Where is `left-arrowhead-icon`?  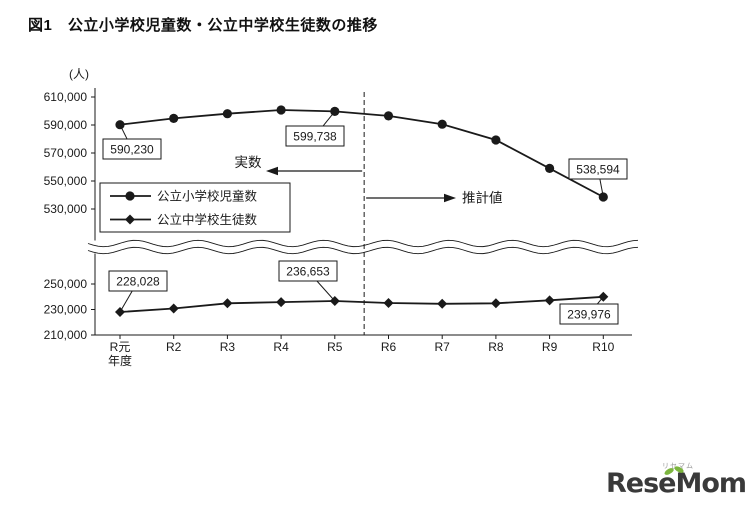
left-arrowhead-icon is located at coordinates (272, 171).